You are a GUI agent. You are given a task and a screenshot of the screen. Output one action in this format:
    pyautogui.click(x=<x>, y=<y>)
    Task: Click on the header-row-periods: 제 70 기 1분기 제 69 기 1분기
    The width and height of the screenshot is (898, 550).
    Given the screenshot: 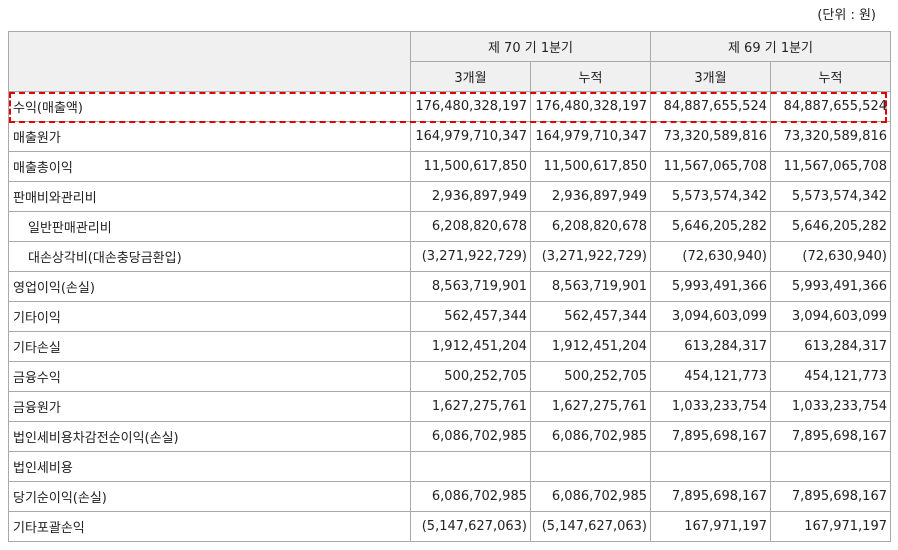 What is the action you would take?
    pyautogui.click(x=449, y=61)
    